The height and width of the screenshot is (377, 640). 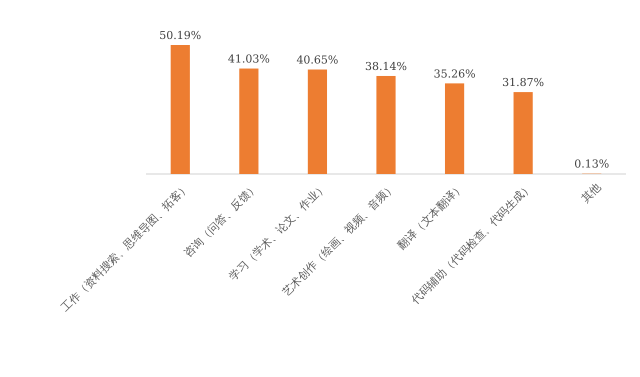 I want to click on data-label: 40.65%, so click(x=317, y=60).